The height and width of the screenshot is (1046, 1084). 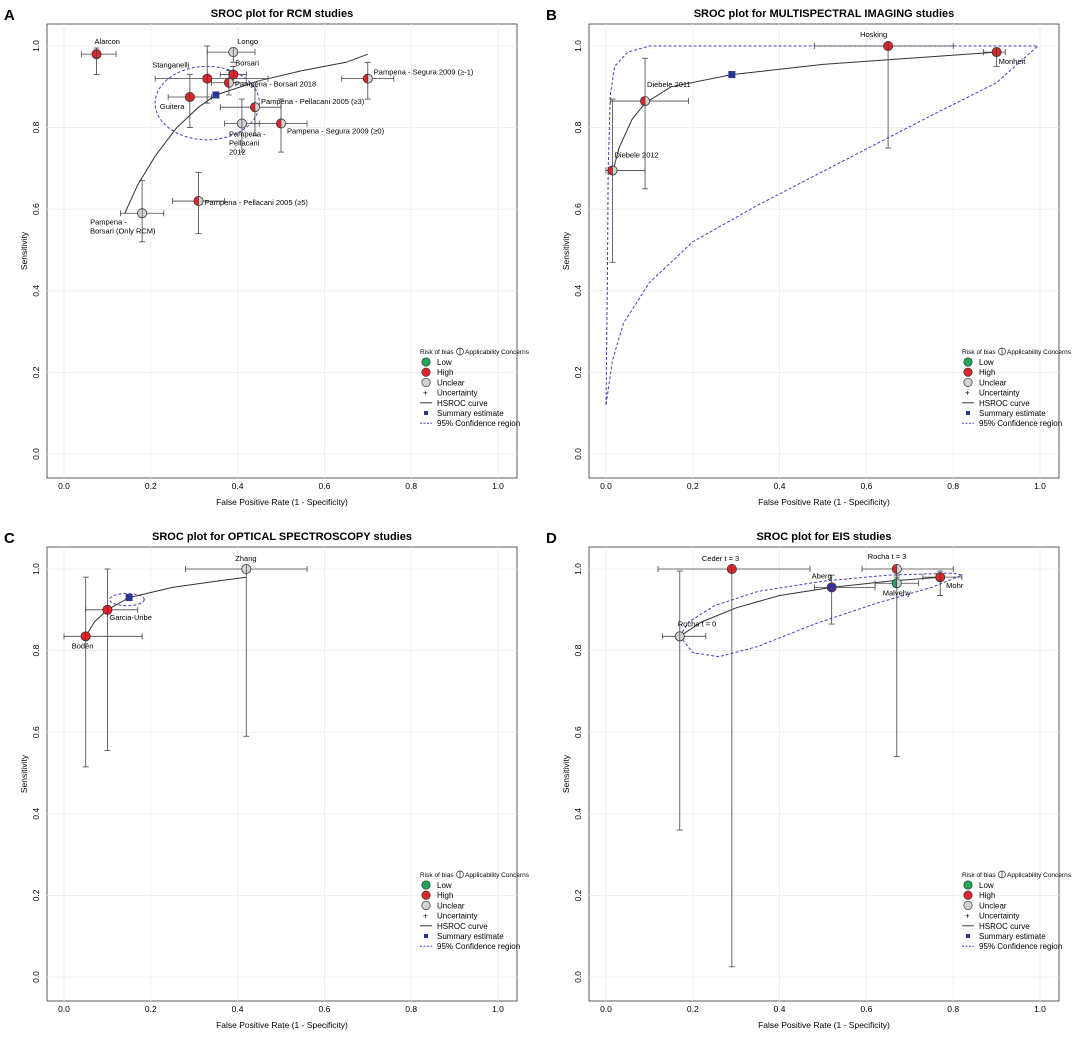 I want to click on study-label: Garcia-Uribe, so click(x=130, y=617).